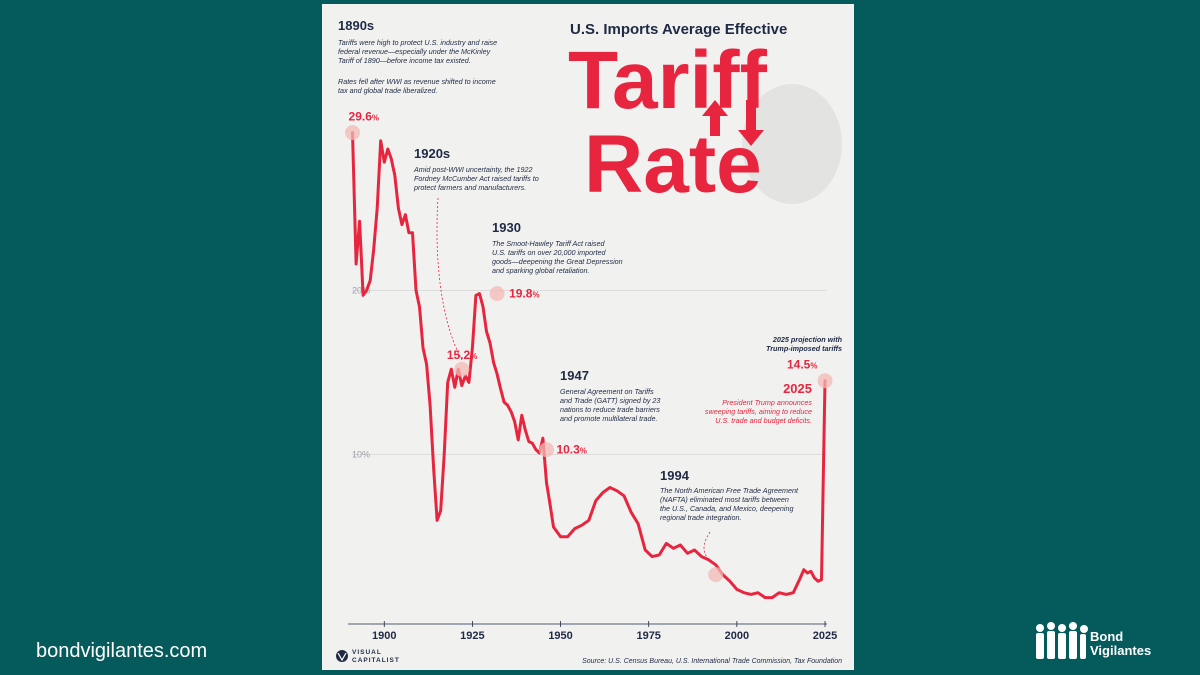 The height and width of the screenshot is (675, 1200). Describe the element at coordinates (668, 80) in the screenshot. I see `title-tariff: Tariff` at that location.